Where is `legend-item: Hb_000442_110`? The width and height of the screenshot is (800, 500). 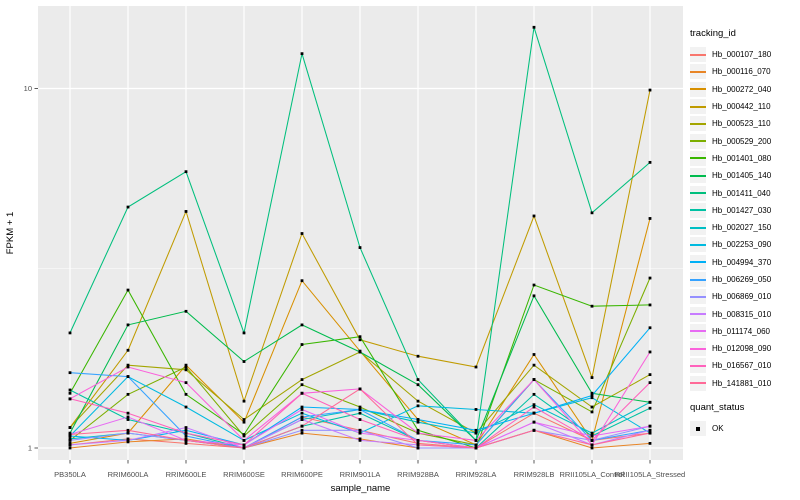 legend-item: Hb_000442_110 is located at coordinates (745, 106).